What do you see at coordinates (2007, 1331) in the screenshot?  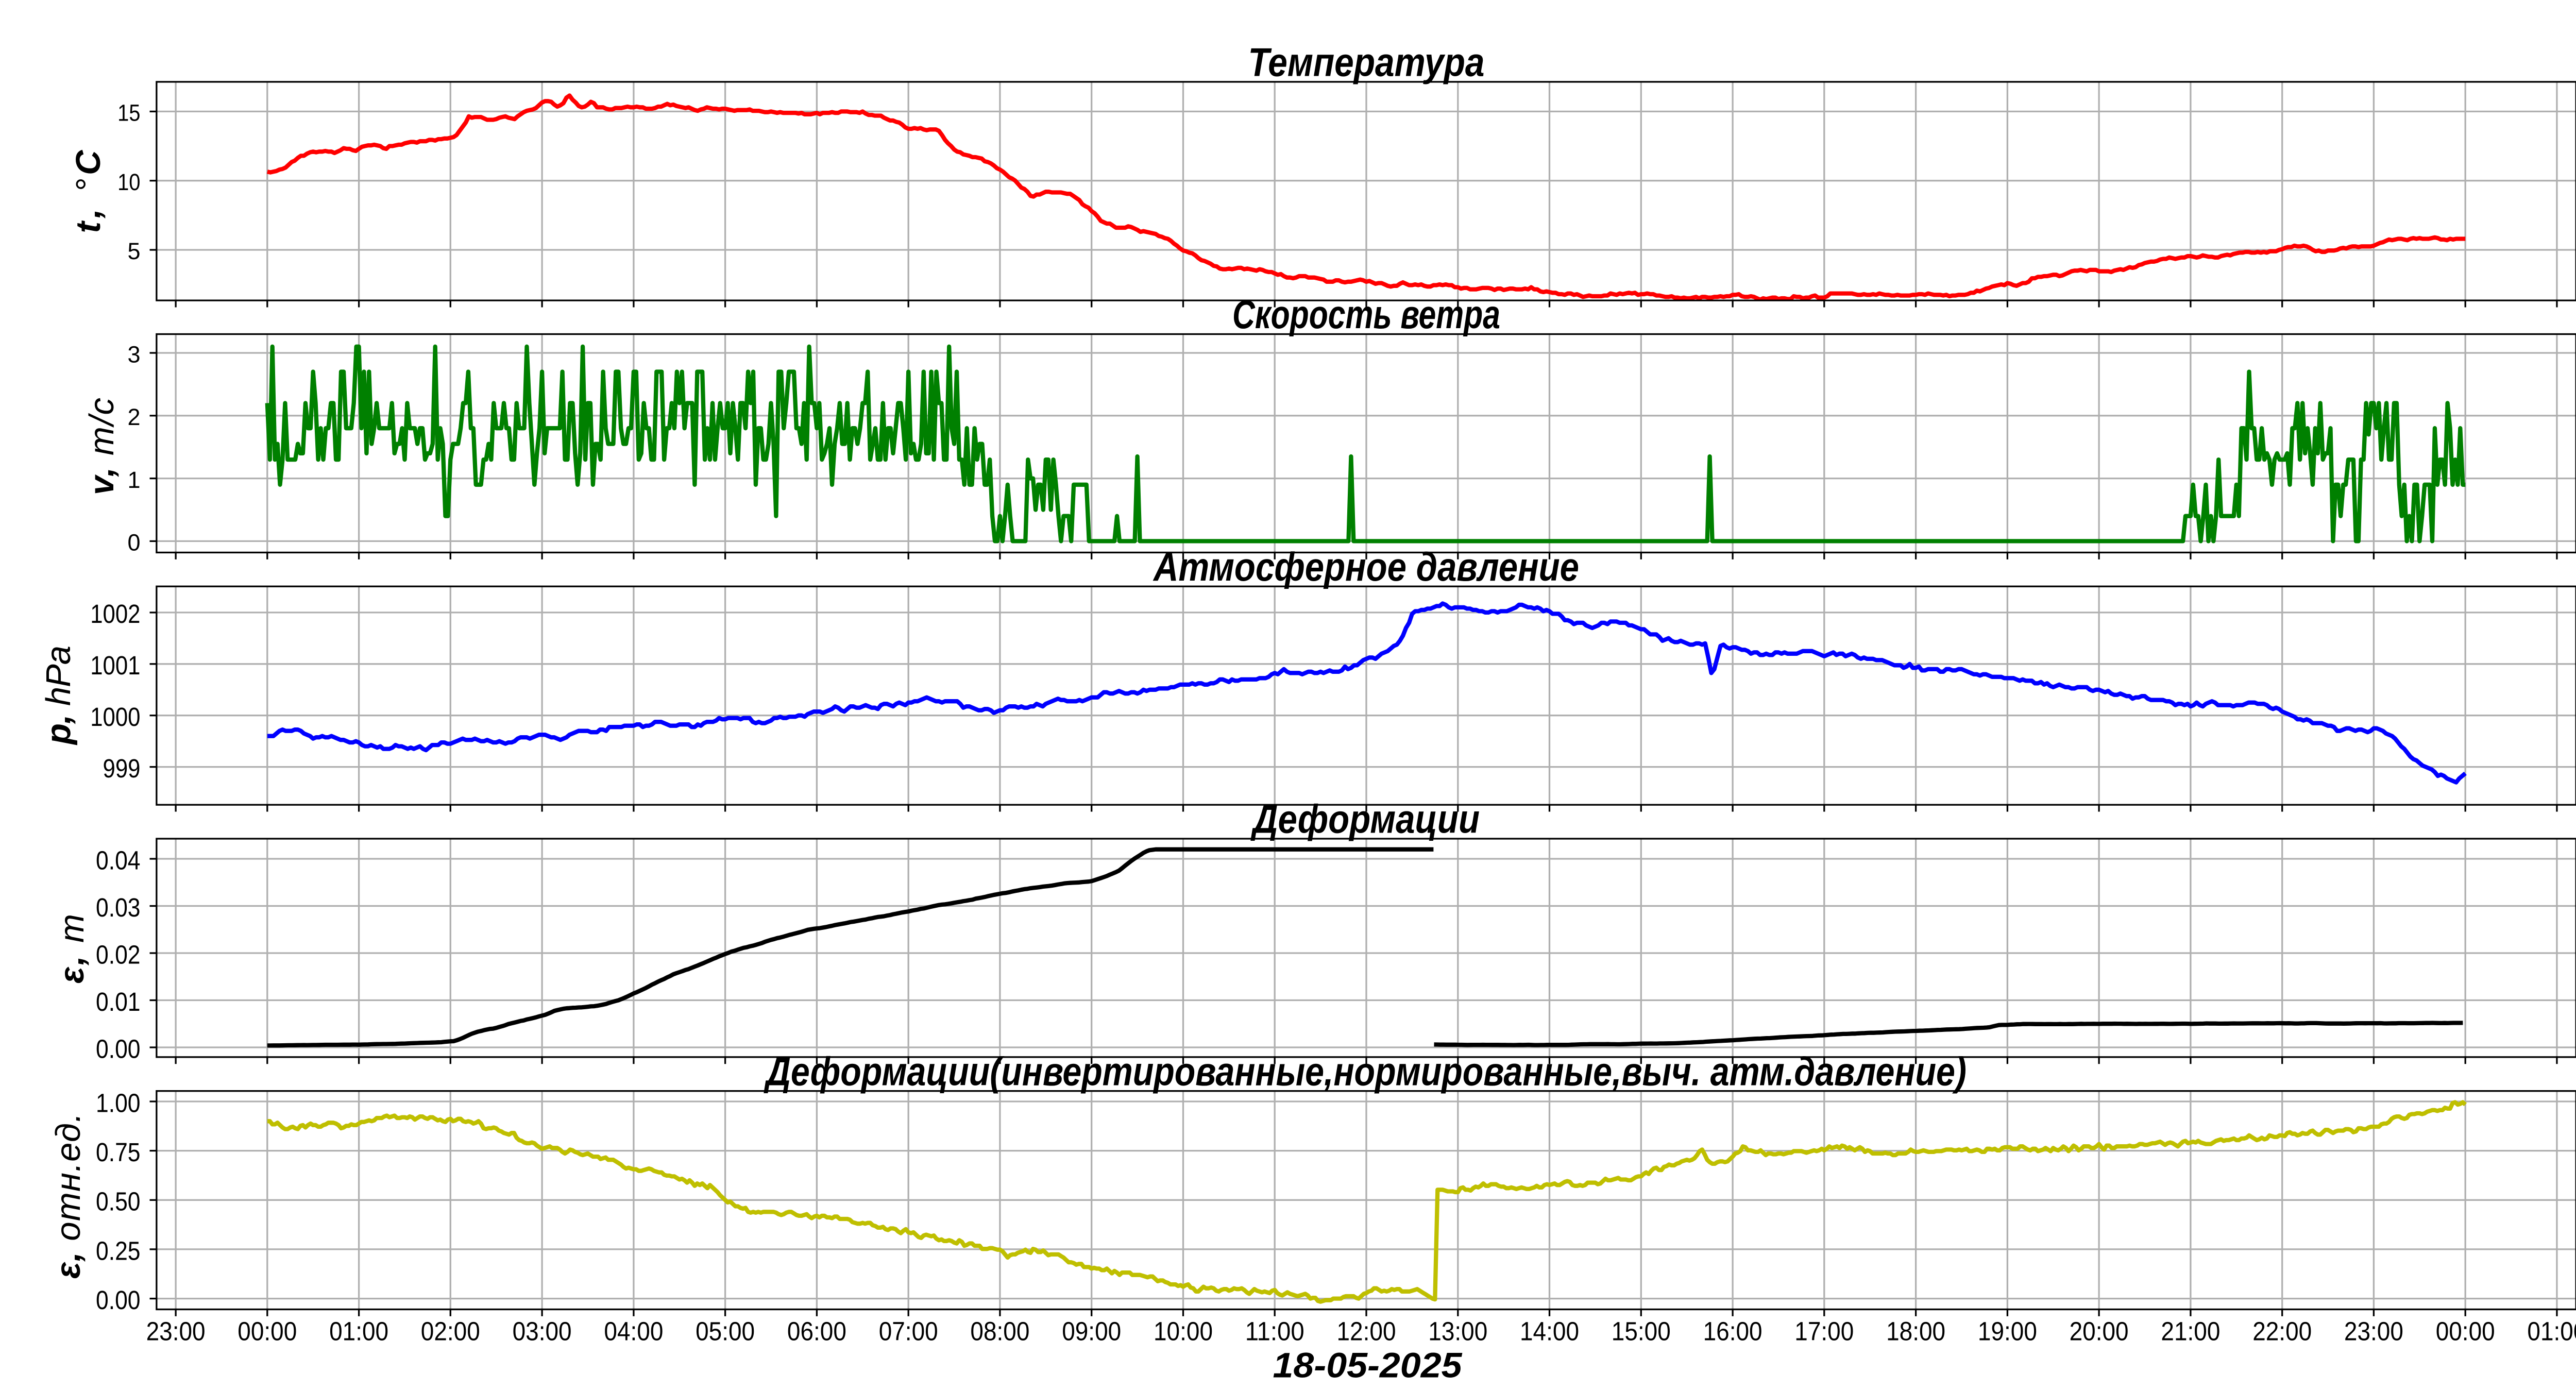 I see `svg-text: 19:00` at bounding box center [2007, 1331].